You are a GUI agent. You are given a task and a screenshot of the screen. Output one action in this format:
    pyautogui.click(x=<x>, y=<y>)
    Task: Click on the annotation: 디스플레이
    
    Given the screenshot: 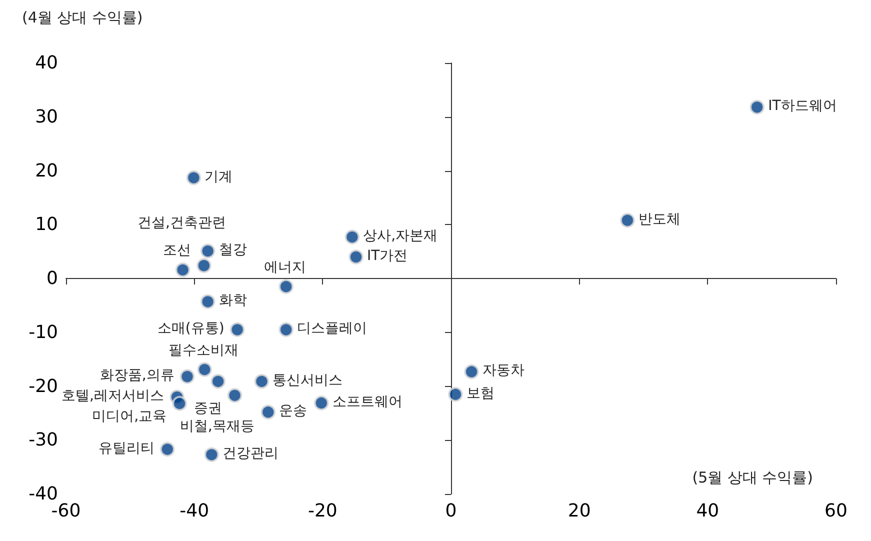 What is the action you would take?
    pyautogui.click(x=332, y=328)
    